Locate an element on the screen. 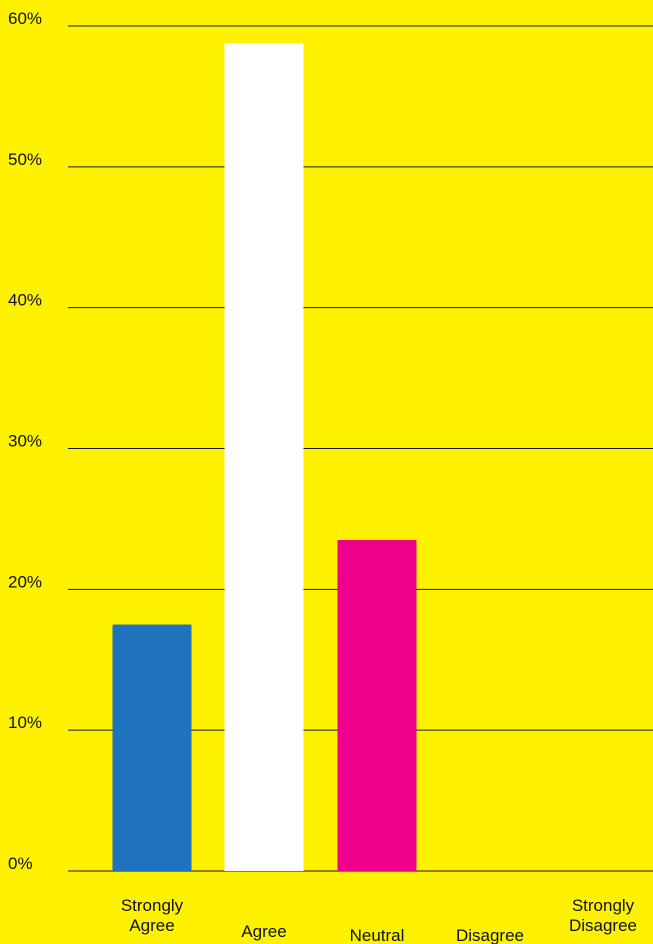  x-category-label: Disagree is located at coordinates (490, 935).